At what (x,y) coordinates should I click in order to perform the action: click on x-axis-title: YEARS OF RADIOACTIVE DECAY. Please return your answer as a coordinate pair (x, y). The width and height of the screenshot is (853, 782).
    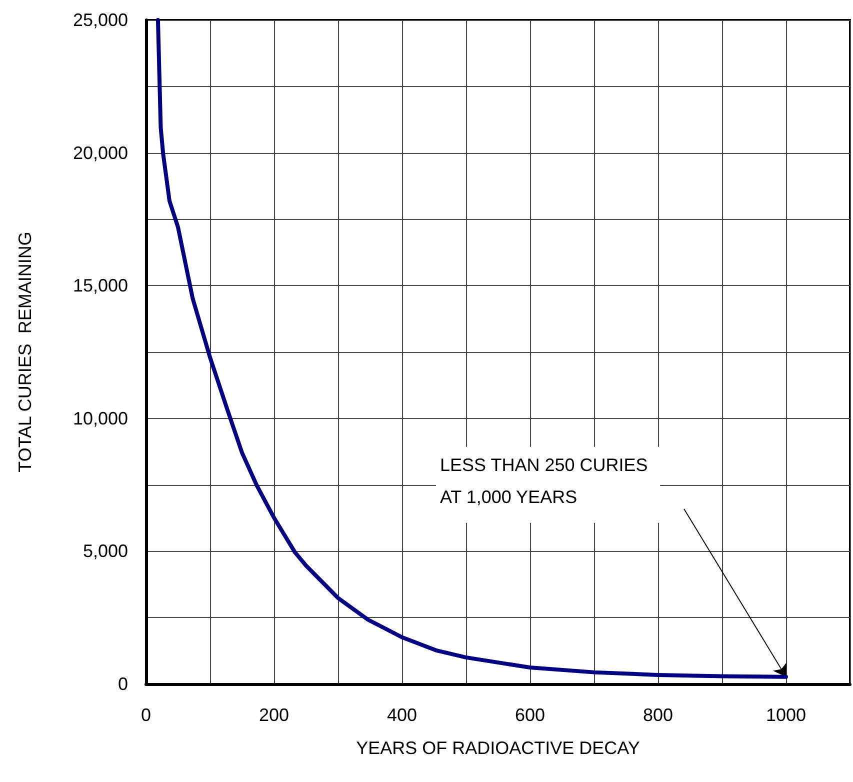
    Looking at the image, I should click on (498, 748).